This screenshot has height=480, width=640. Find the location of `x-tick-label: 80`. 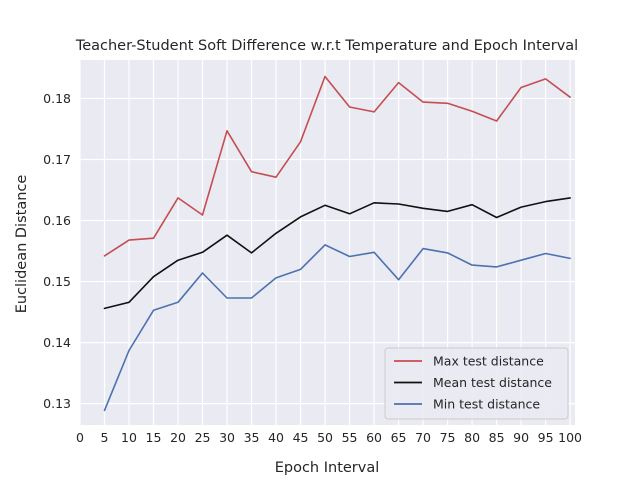

x-tick-label: 80 is located at coordinates (472, 437).